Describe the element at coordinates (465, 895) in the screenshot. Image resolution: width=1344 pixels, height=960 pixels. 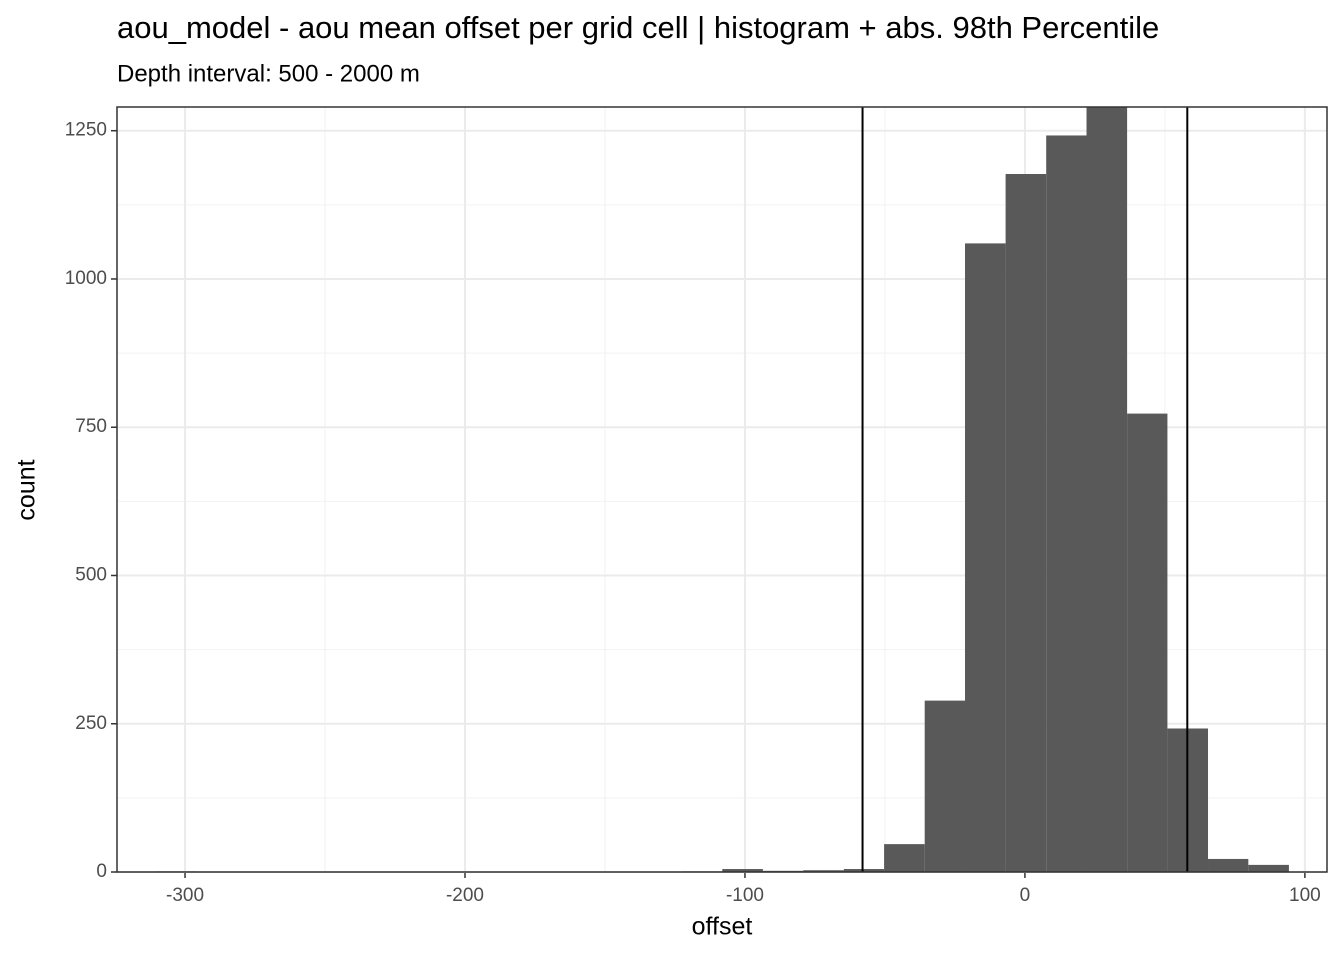
I see `x-tick-label: -200` at that location.